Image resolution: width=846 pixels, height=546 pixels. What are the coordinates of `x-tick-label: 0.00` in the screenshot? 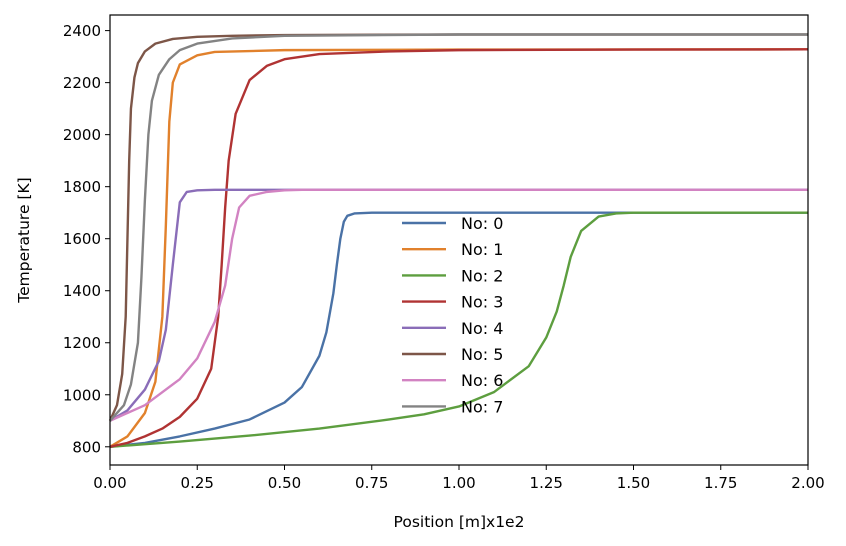 It's located at (109, 483).